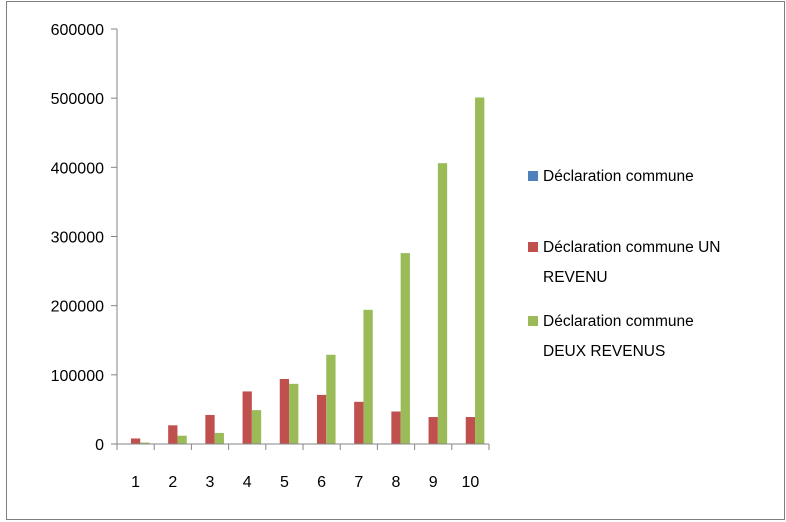 The height and width of the screenshot is (522, 786). I want to click on y-tick-label: 400000, so click(77, 168).